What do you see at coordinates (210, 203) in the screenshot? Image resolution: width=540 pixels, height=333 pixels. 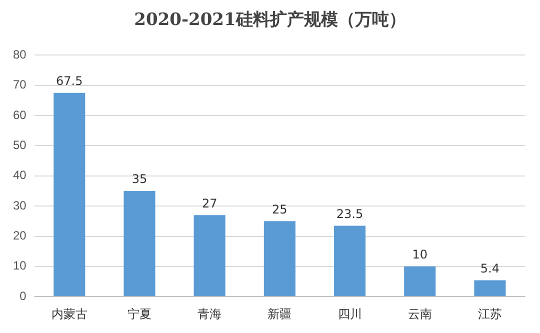 I see `data-label: 27` at bounding box center [210, 203].